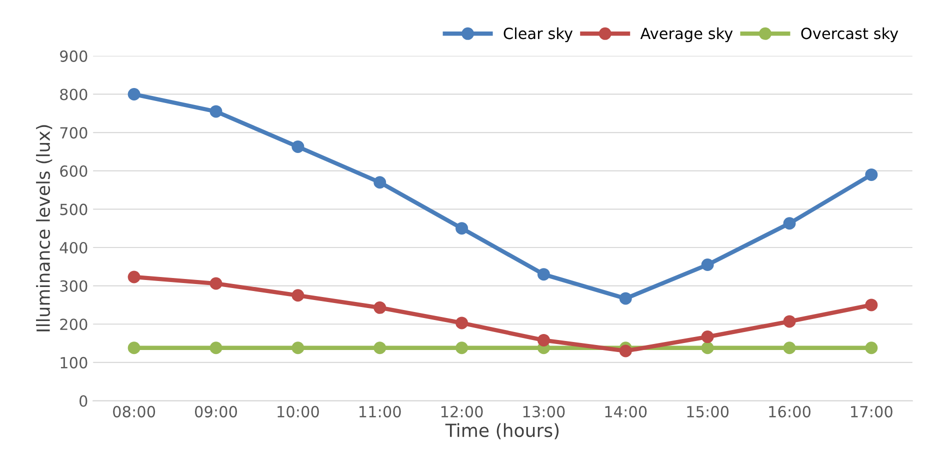  Describe the element at coordinates (544, 412) in the screenshot. I see `x-tick-label: 13:00` at that location.